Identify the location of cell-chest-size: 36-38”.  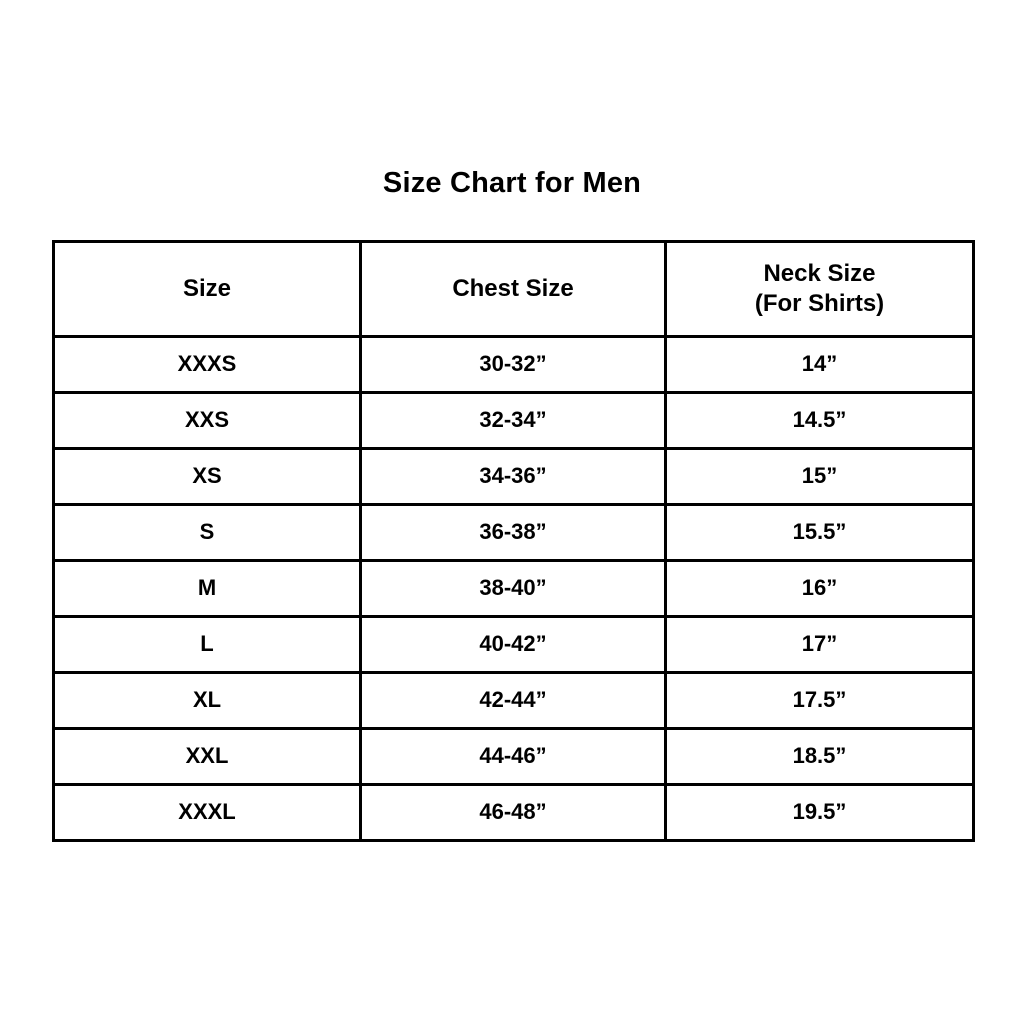
(513, 532).